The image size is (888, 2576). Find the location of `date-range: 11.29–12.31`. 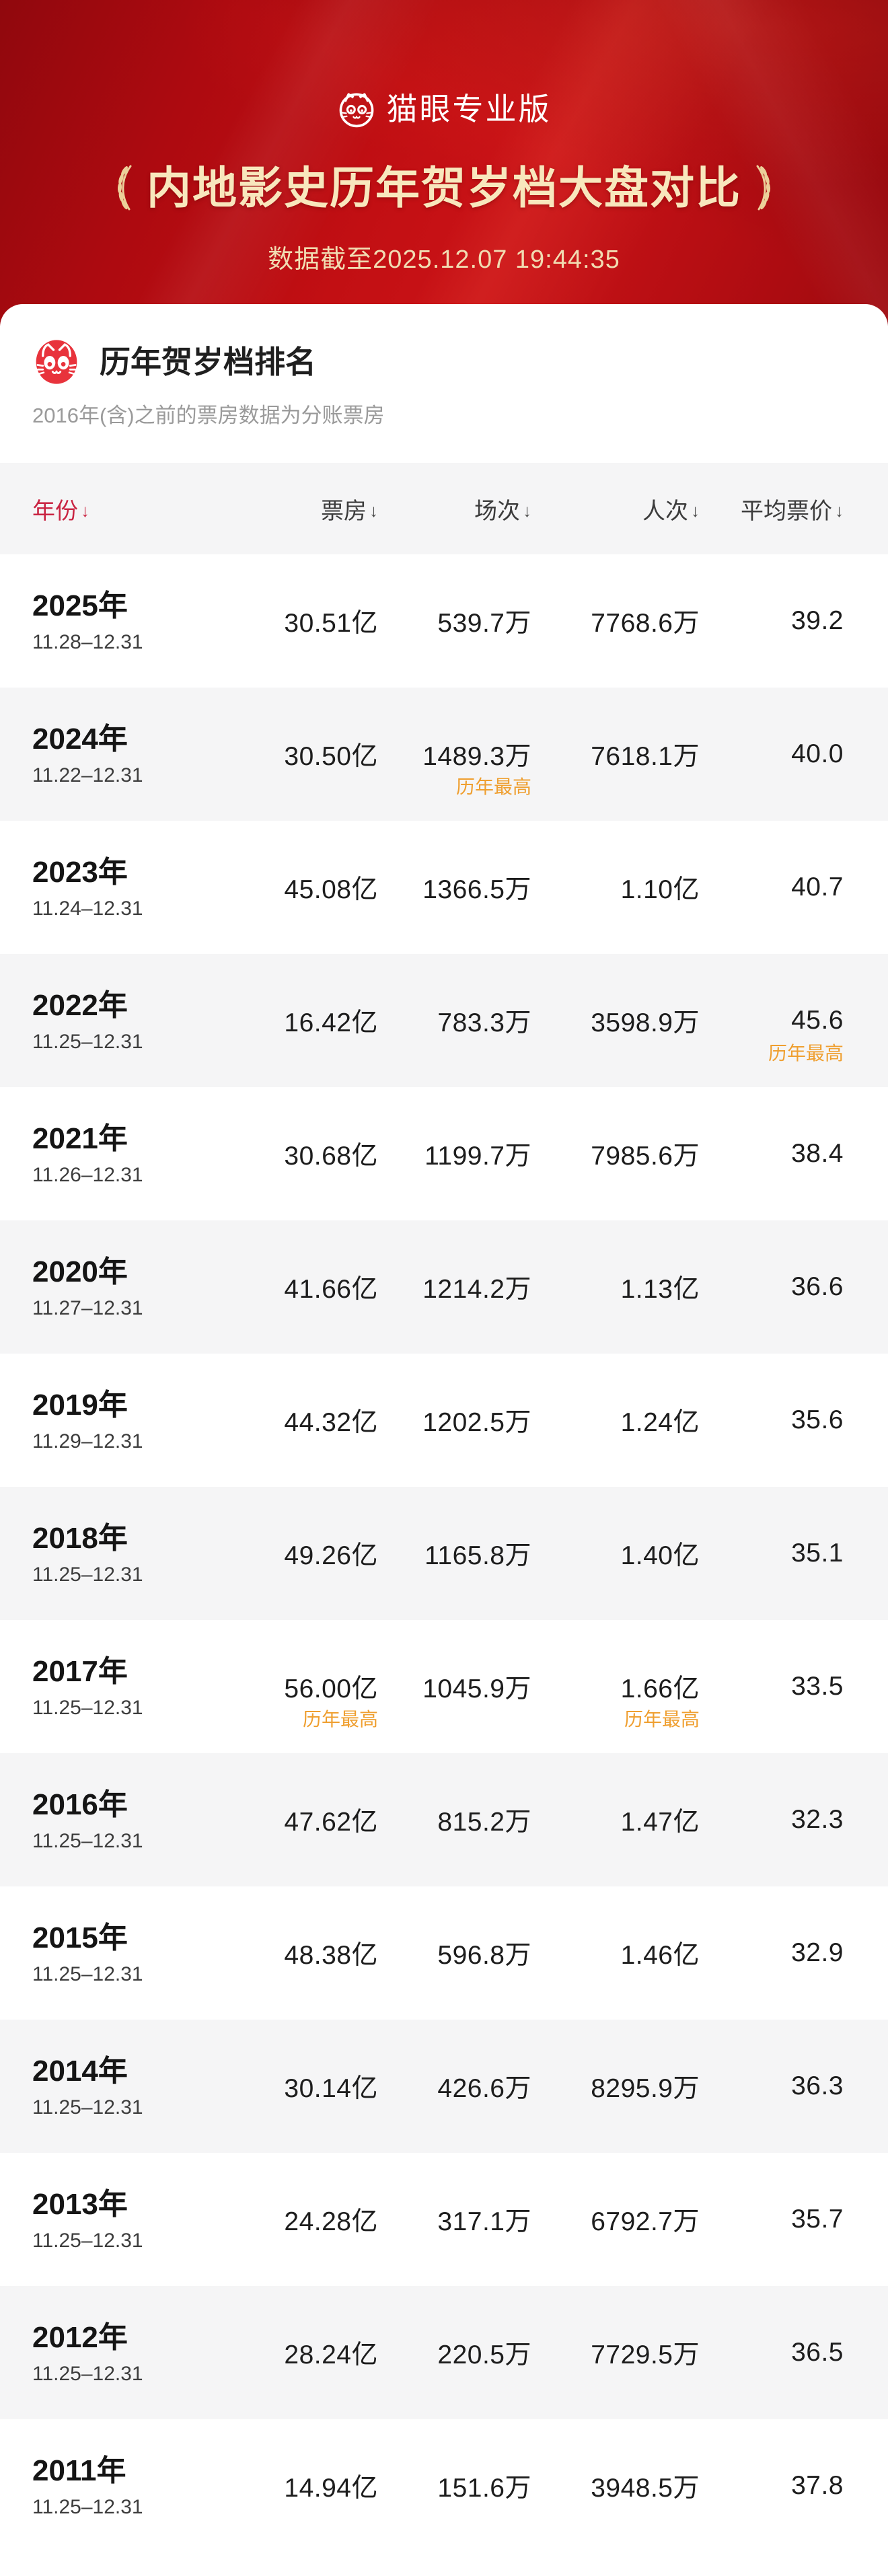

date-range: 11.29–12.31 is located at coordinates (87, 1441).